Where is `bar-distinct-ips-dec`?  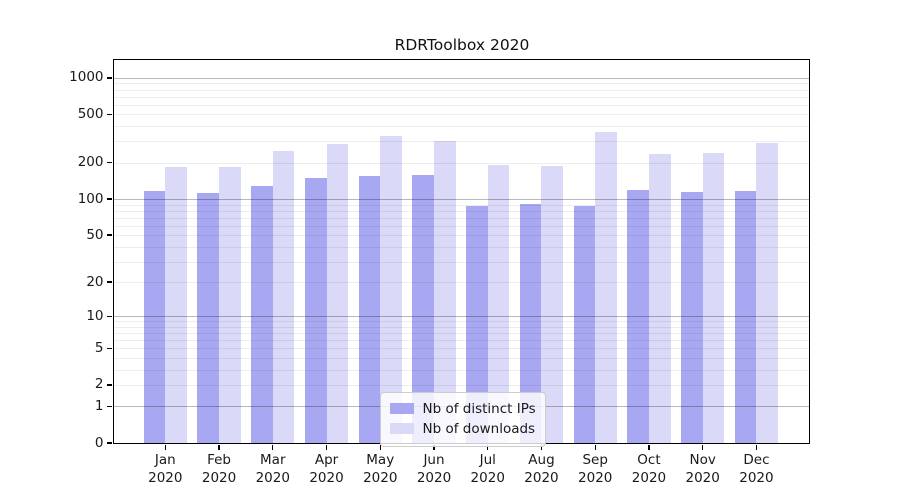 bar-distinct-ips-dec is located at coordinates (745, 316).